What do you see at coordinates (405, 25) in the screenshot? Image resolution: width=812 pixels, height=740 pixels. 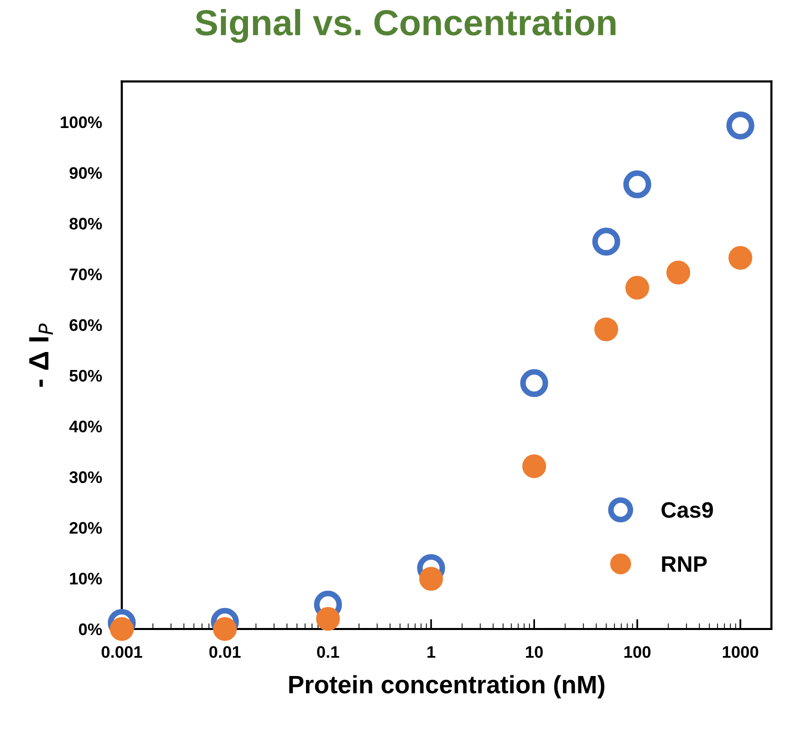 I see `chart-title: Signal vs. Concentration` at bounding box center [405, 25].